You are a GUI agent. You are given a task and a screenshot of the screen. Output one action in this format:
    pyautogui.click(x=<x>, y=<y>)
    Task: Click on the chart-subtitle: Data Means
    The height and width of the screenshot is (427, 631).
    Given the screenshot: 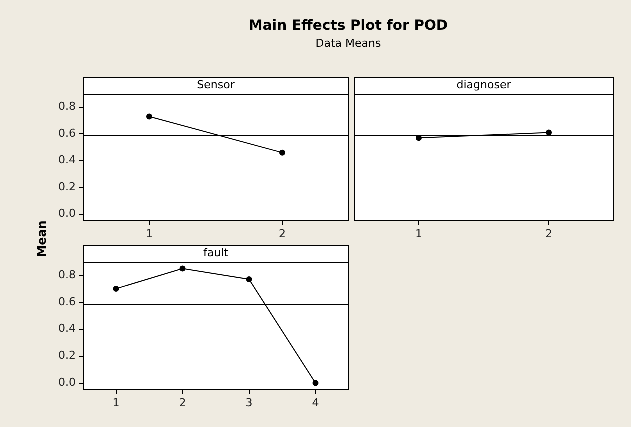 What is the action you would take?
    pyautogui.click(x=348, y=43)
    